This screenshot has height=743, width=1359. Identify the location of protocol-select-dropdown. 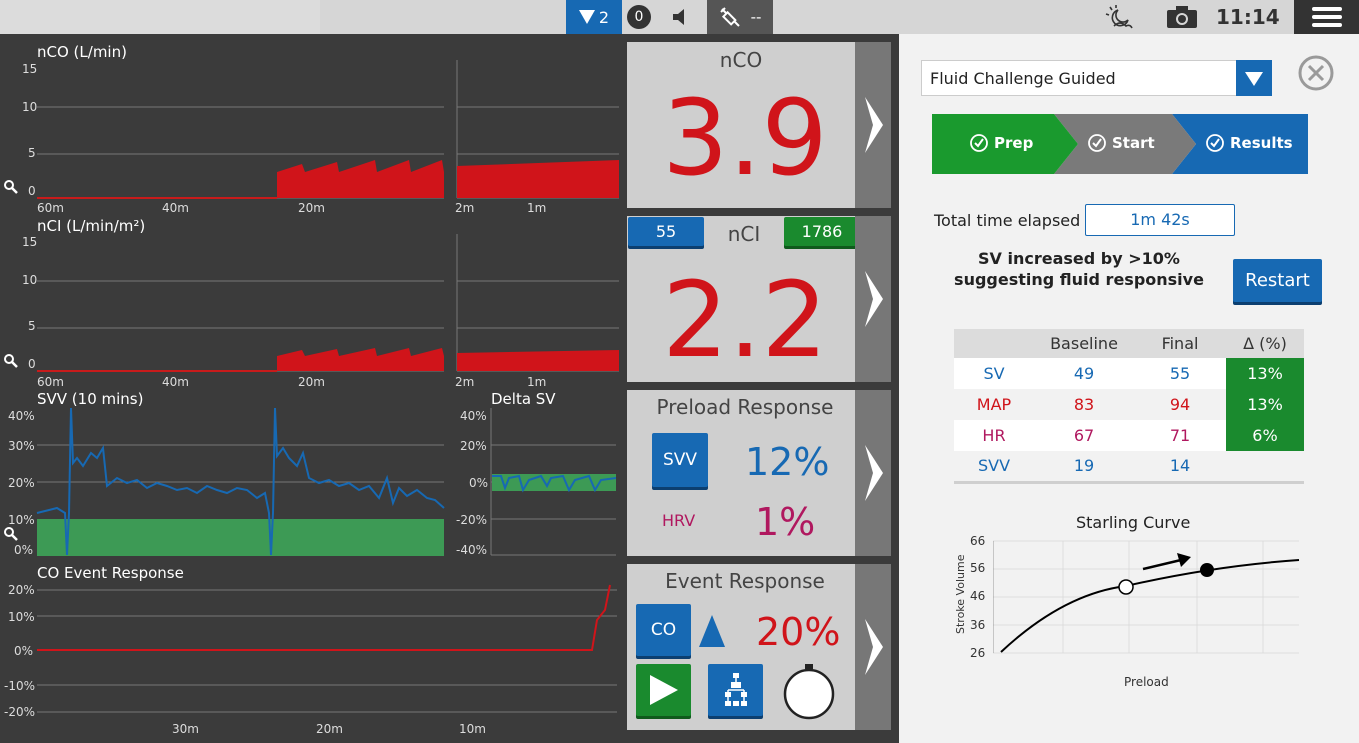
(1254, 78).